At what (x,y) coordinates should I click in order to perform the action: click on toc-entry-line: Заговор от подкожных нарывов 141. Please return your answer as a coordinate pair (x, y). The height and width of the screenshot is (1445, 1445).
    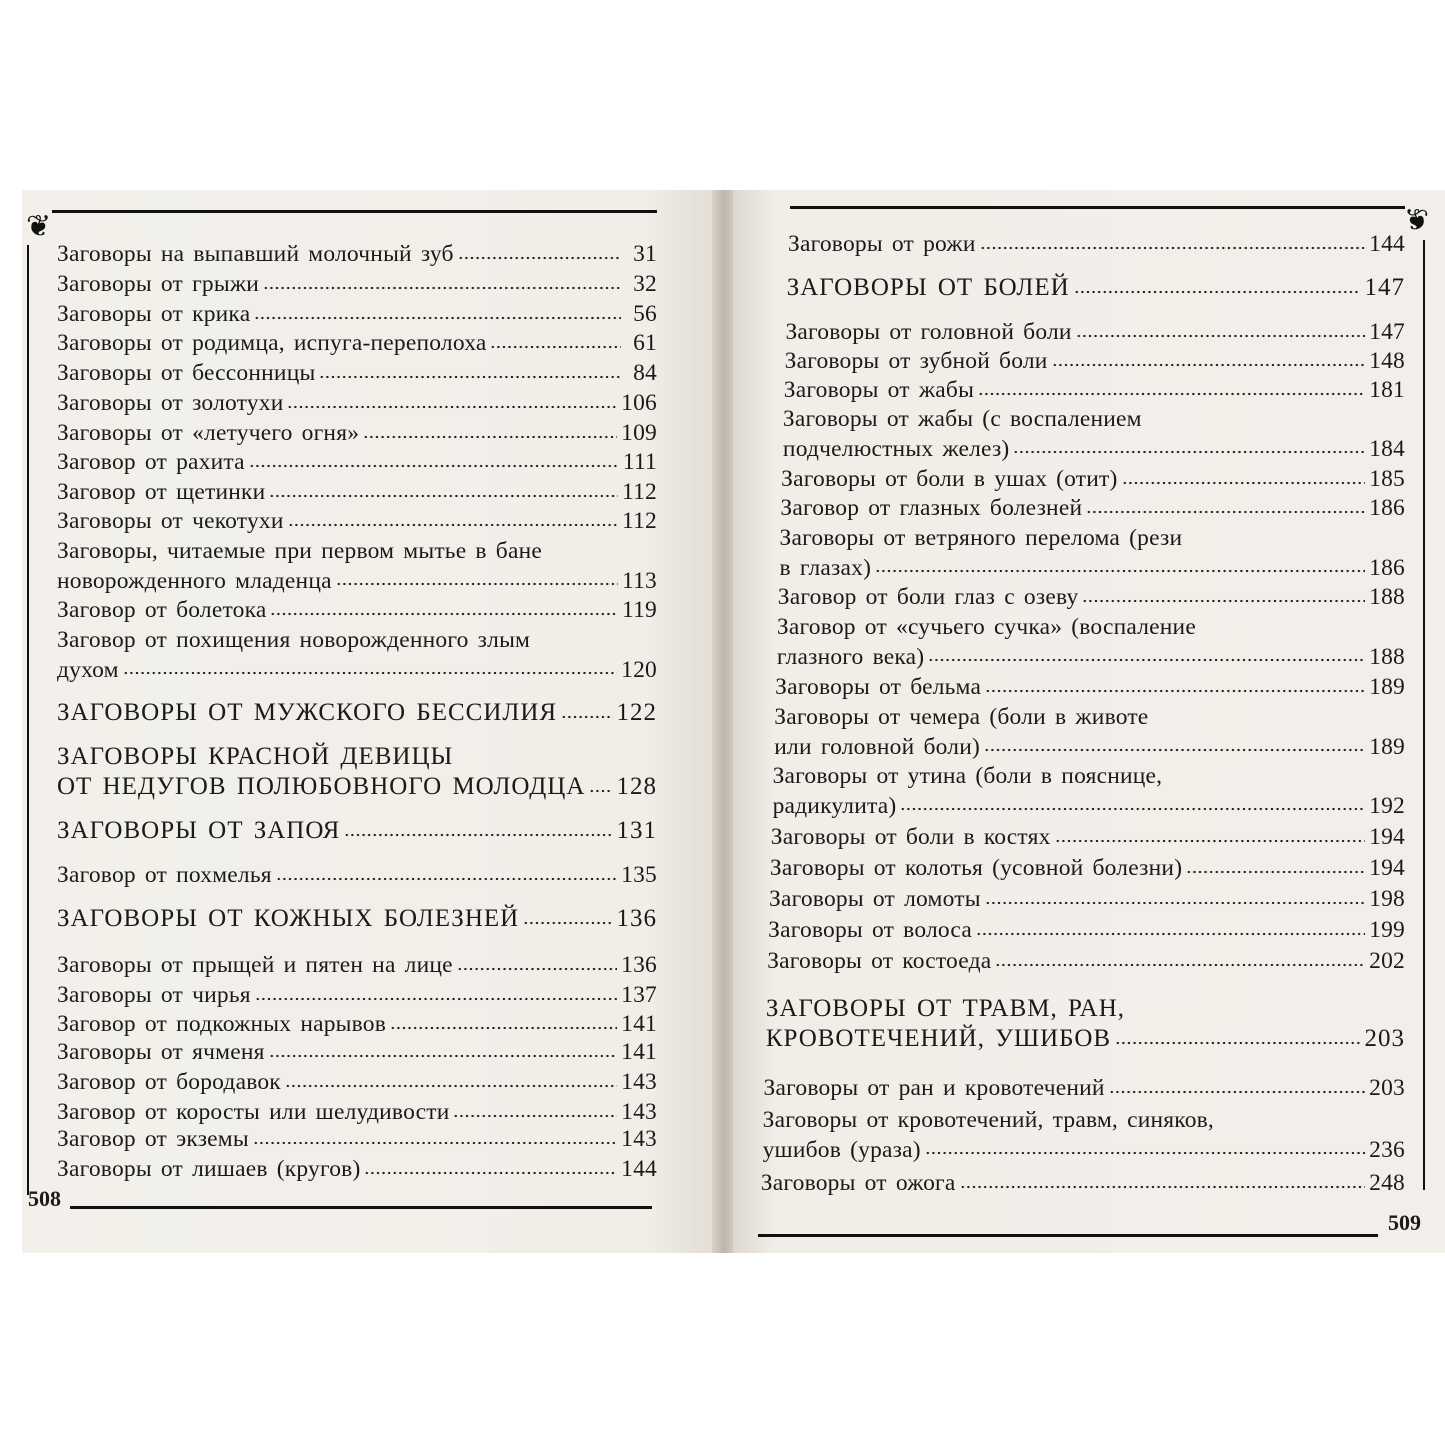
    Looking at the image, I should click on (357, 1024).